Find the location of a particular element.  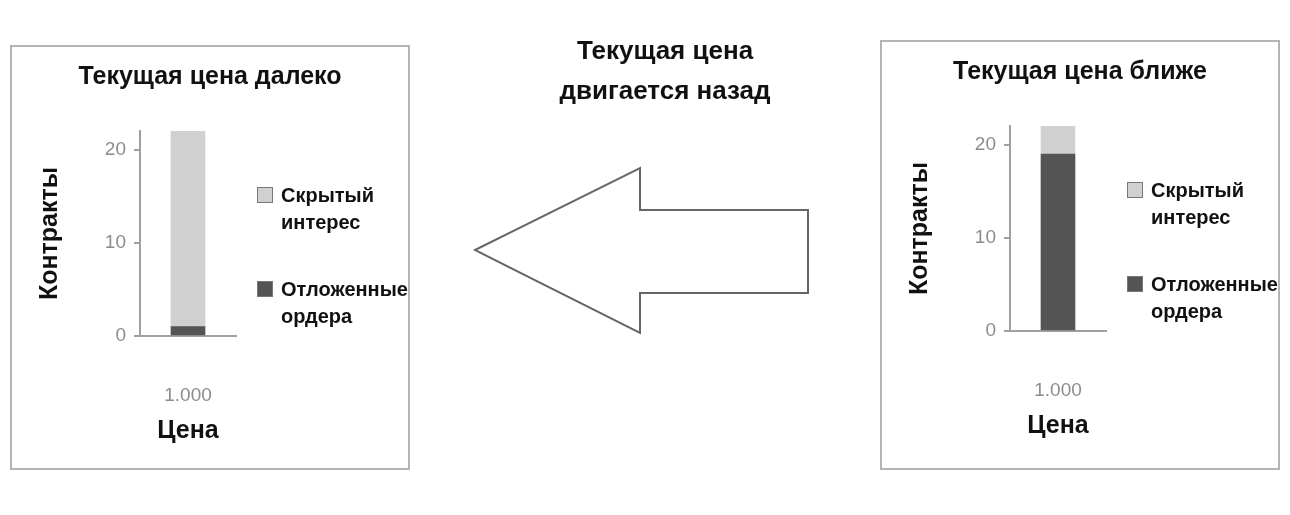

text: Текущая цена двигается назад is located at coordinates (665, 70).